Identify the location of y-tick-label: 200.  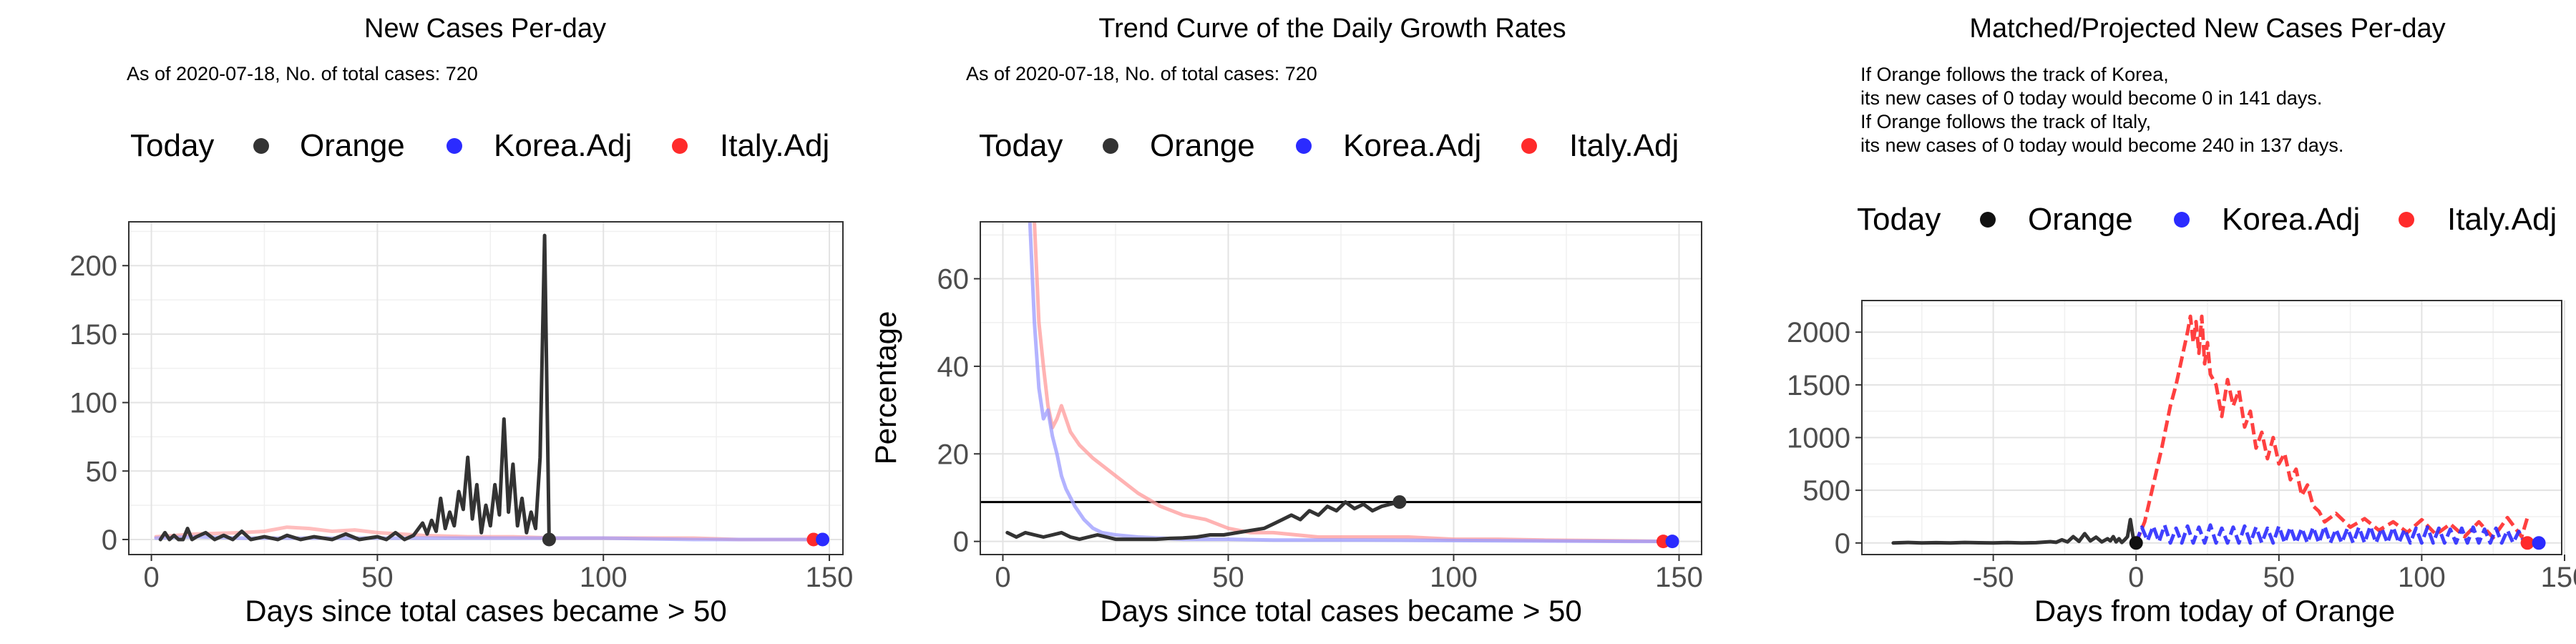
(93, 266).